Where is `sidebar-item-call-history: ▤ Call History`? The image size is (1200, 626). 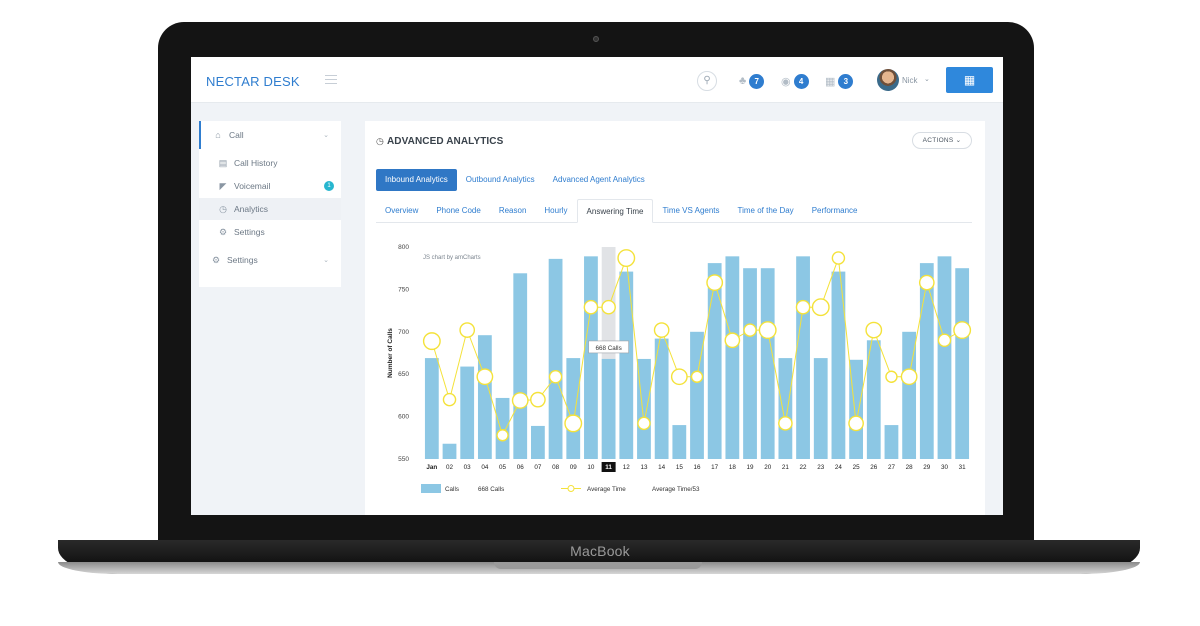
sidebar-item-call-history: ▤ Call History is located at coordinates (270, 163).